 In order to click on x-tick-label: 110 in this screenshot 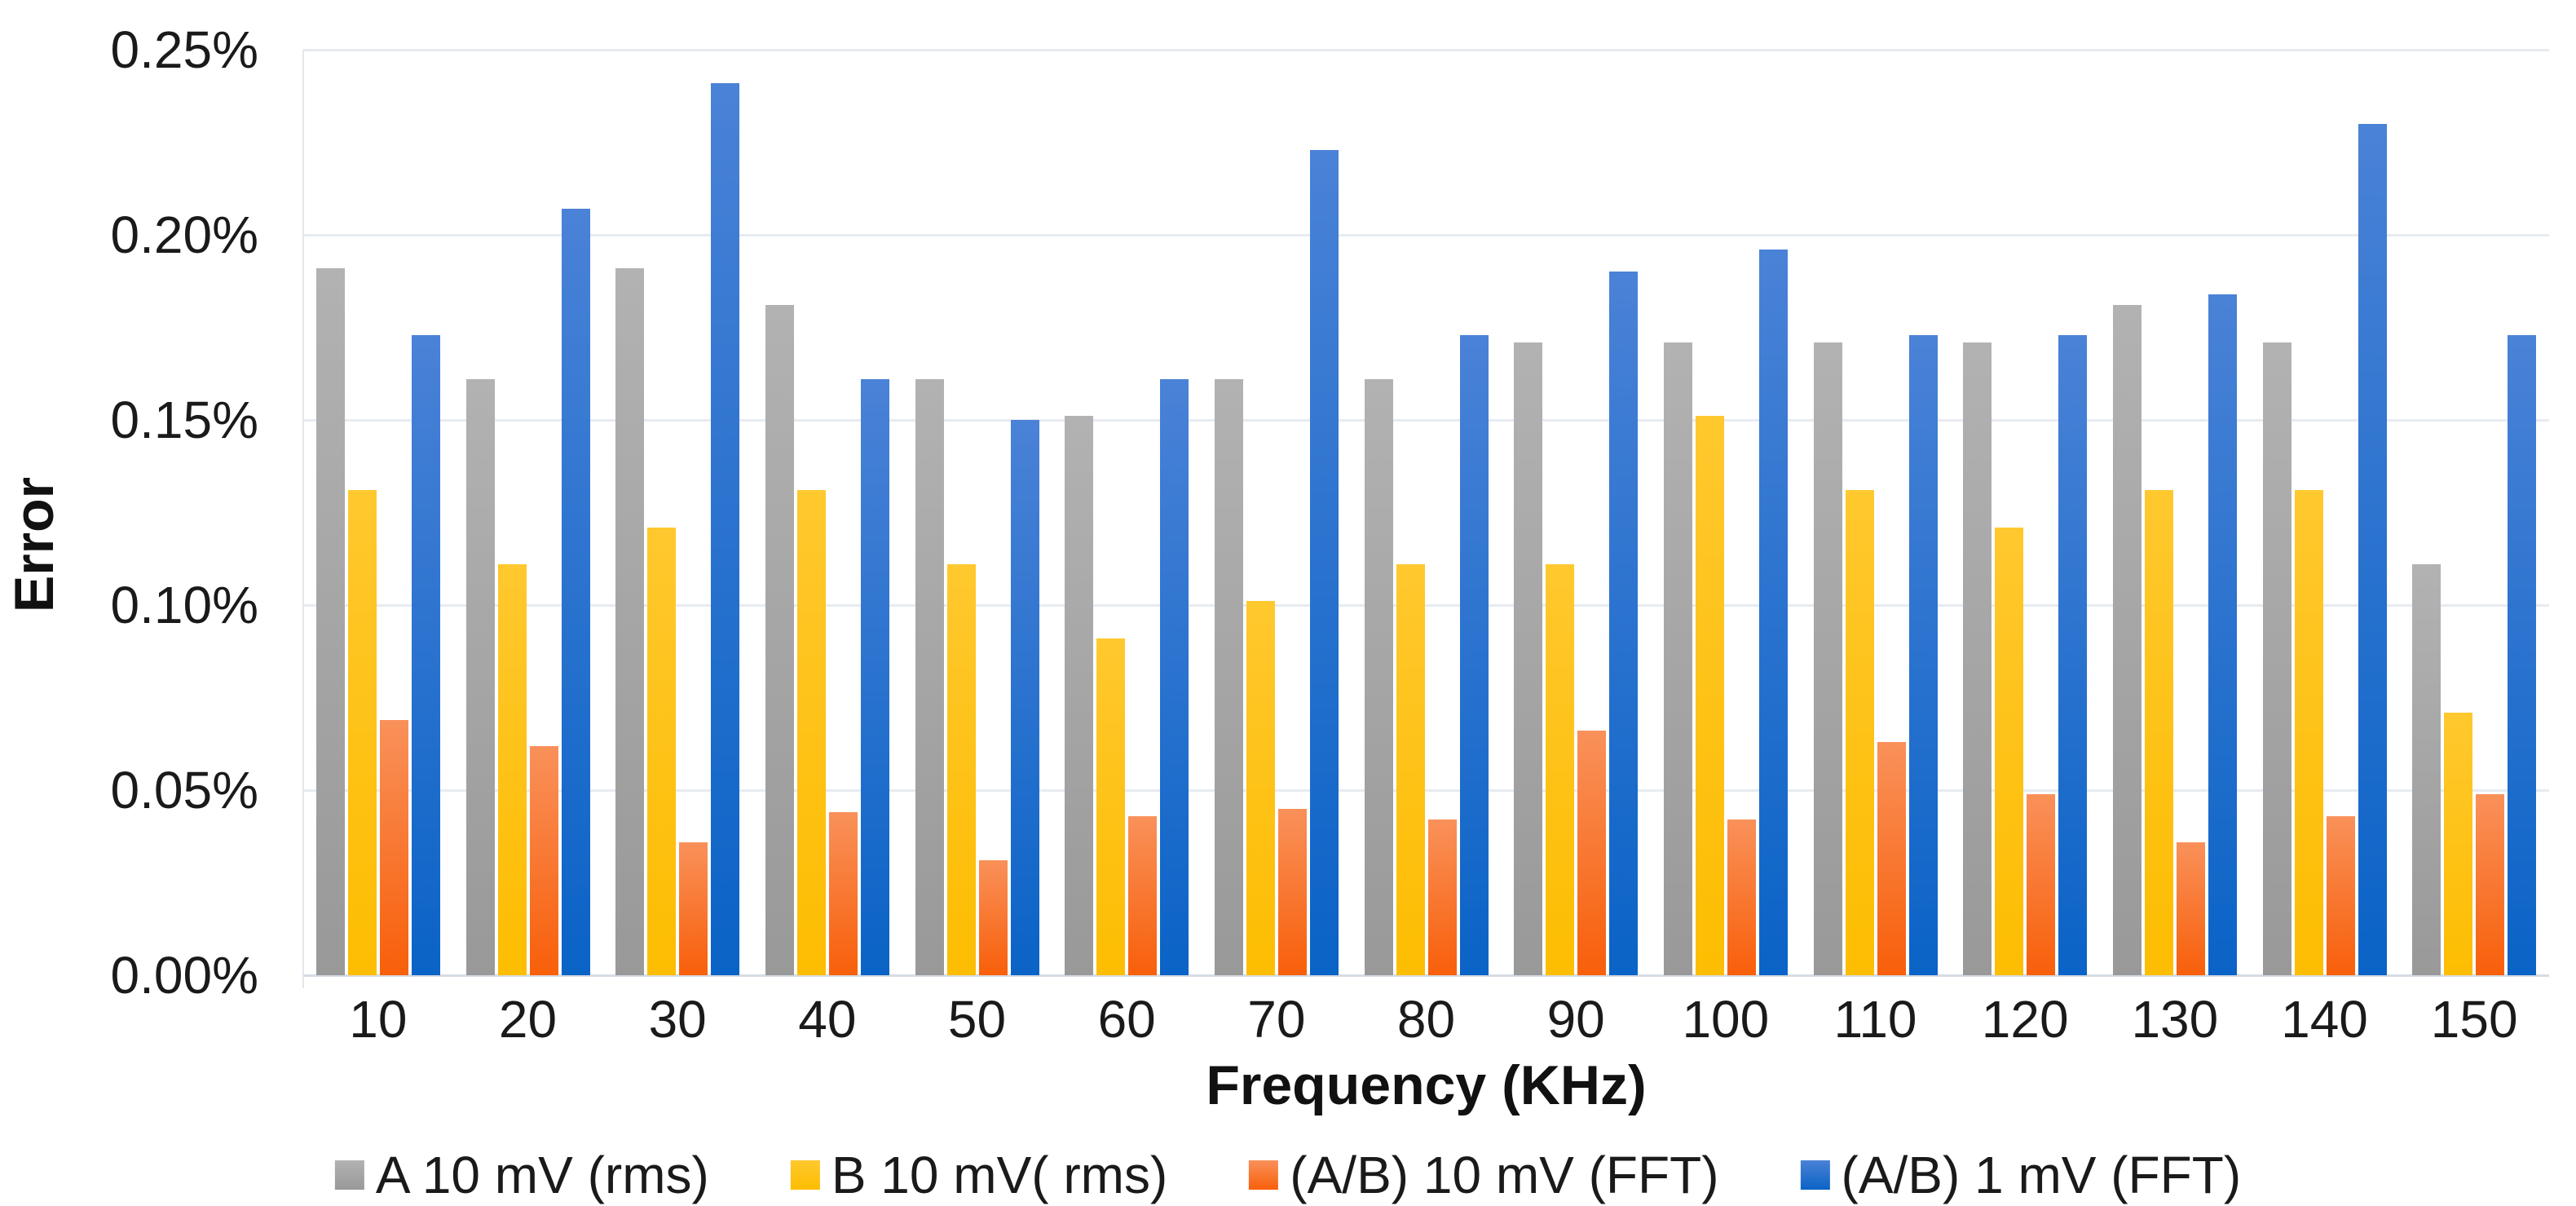, I will do `click(1875, 1020)`.